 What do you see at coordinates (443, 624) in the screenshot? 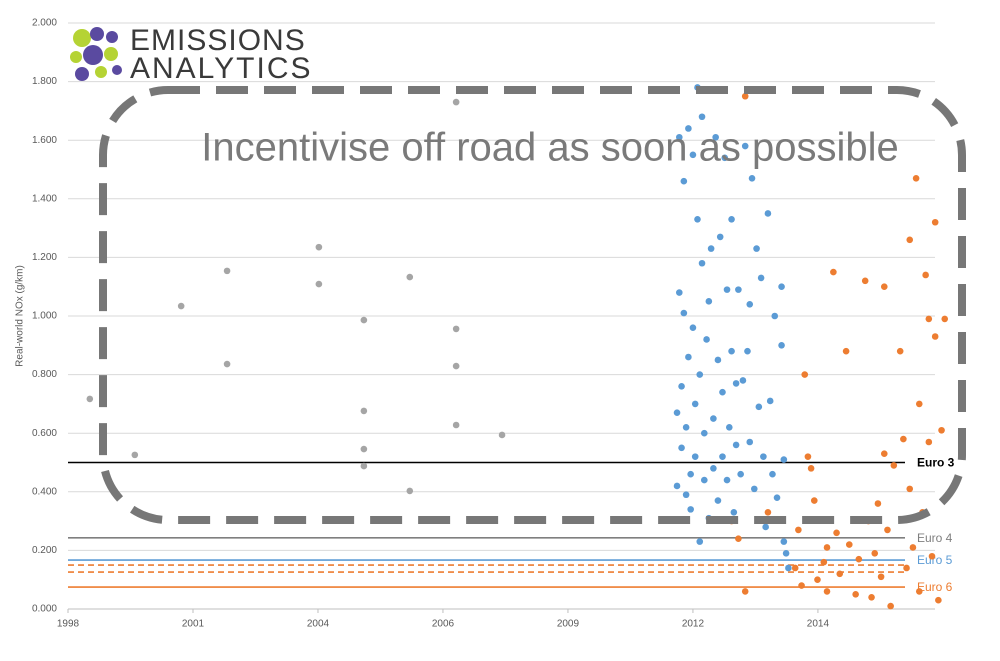
I see `x-tick-label: 2006` at bounding box center [443, 624].